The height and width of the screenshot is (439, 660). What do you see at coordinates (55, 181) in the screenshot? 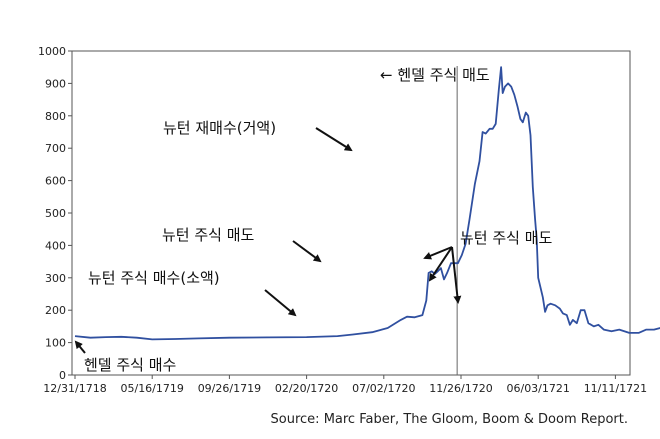
I see `y-tick-label: 600` at bounding box center [55, 181].